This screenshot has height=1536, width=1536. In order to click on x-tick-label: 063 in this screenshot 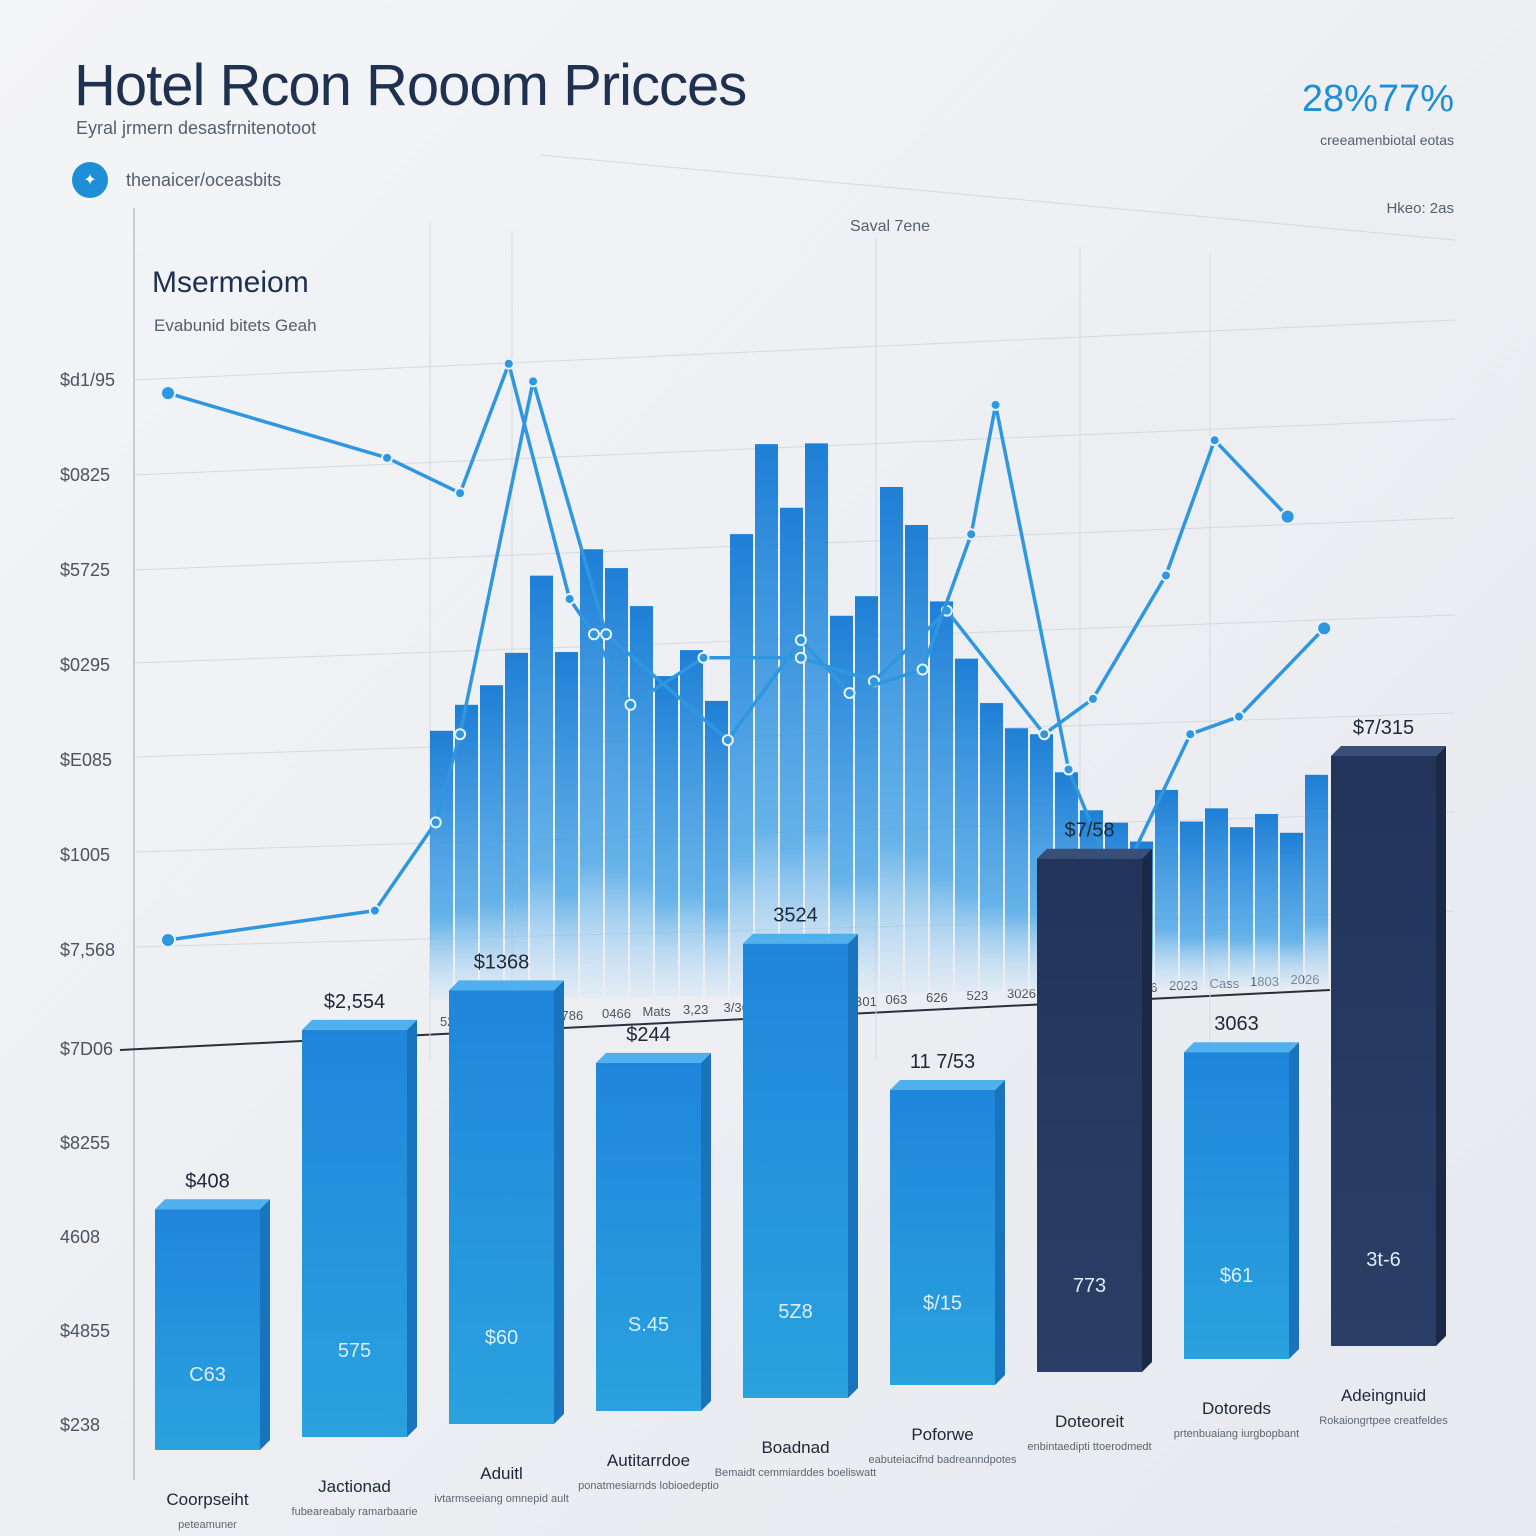, I will do `click(897, 999)`.